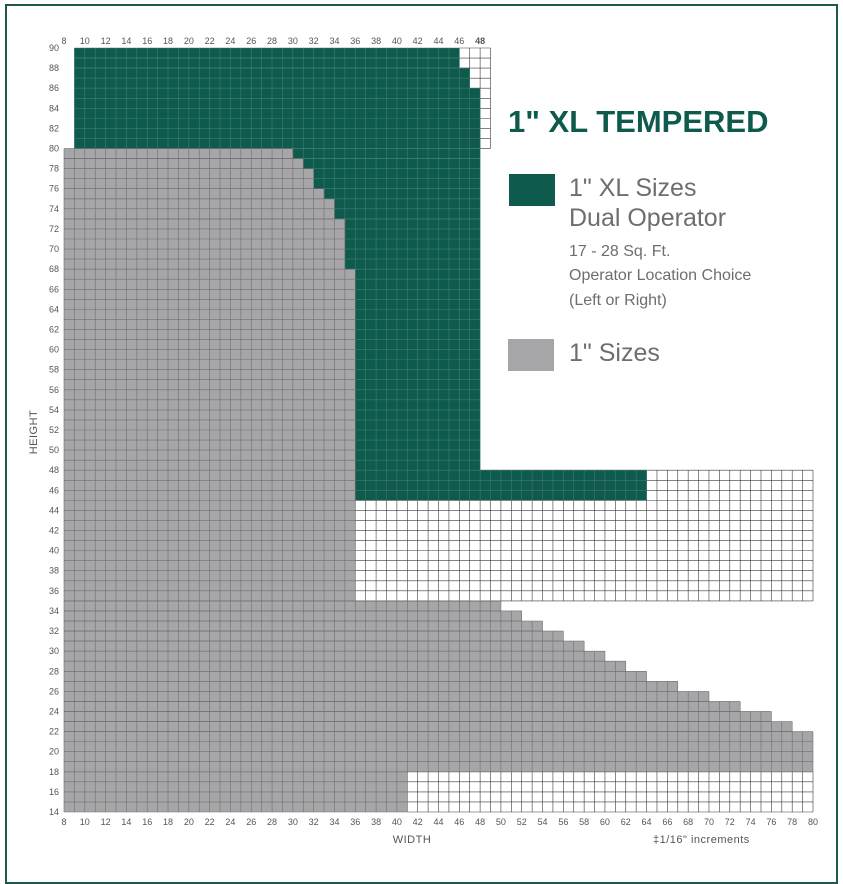 This screenshot has height=884, width=843. I want to click on x-tick-top: 8, so click(63, 41).